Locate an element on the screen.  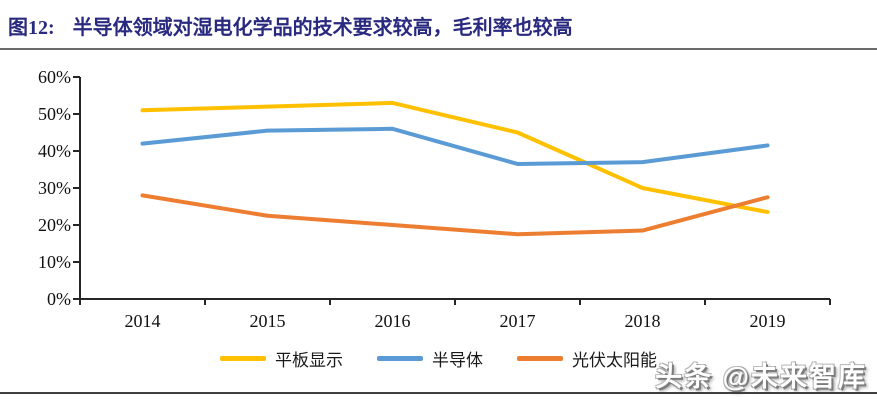
x-axis-label: 2015 is located at coordinates (268, 321).